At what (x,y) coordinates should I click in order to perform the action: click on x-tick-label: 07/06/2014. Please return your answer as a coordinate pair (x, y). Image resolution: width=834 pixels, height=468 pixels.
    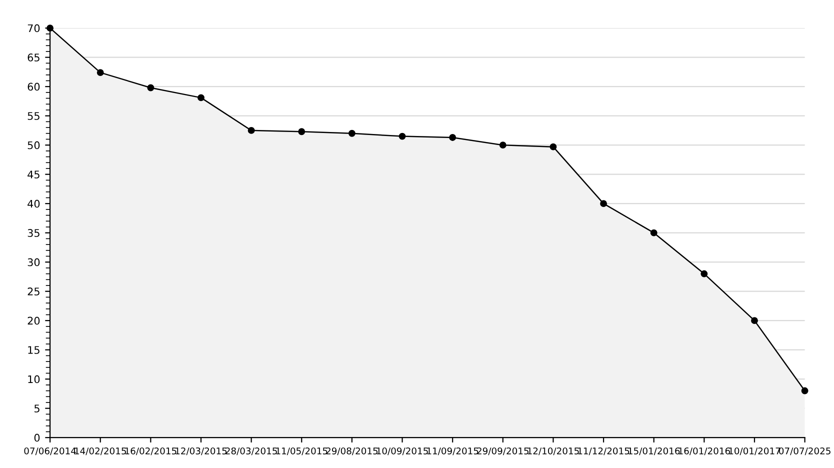
    Looking at the image, I should click on (50, 451).